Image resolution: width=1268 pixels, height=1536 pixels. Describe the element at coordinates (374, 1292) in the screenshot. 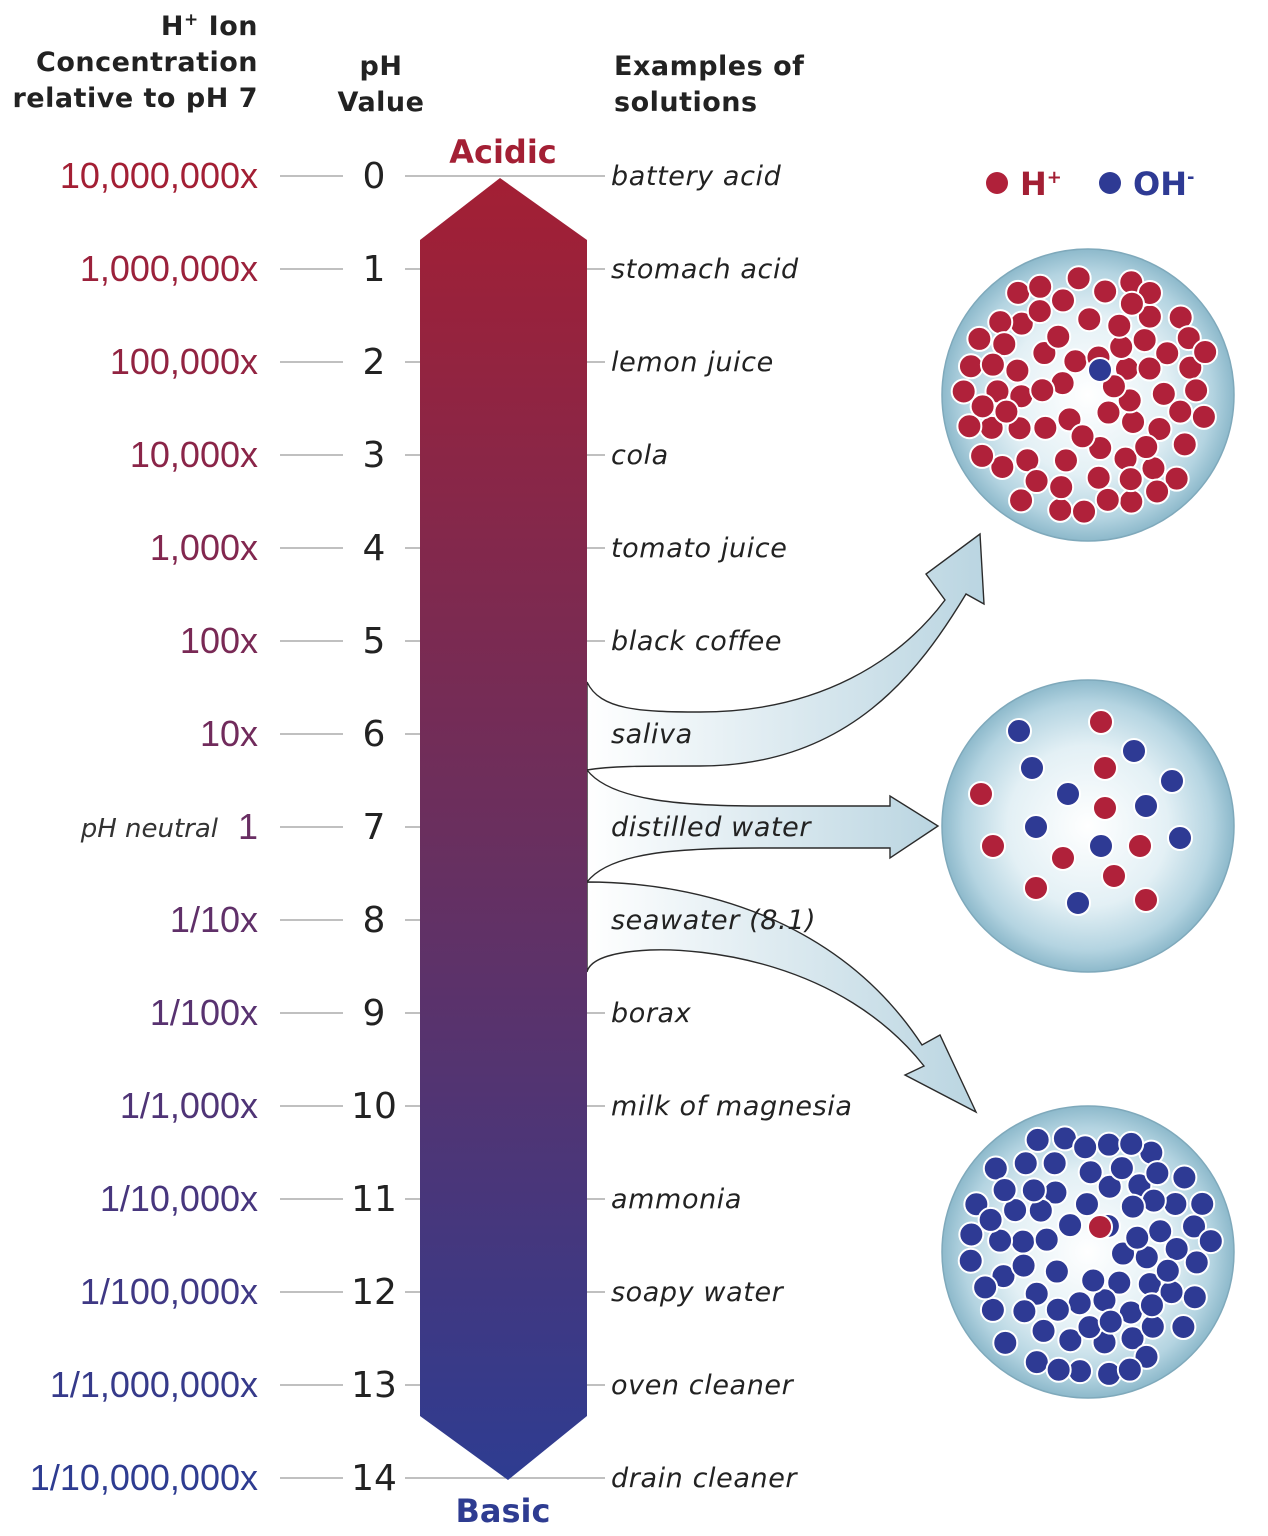

I see `ph-value-label: 12` at that location.